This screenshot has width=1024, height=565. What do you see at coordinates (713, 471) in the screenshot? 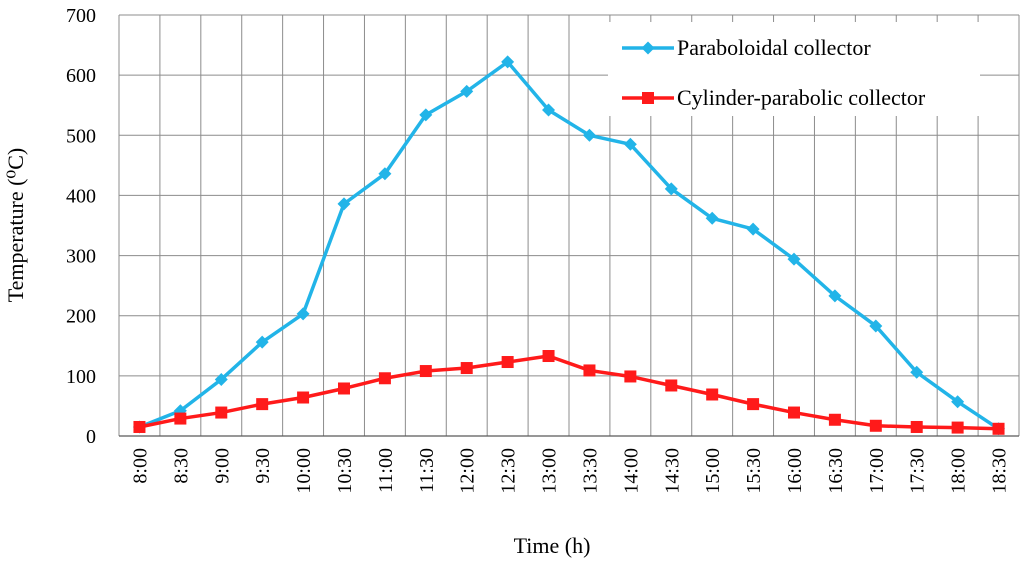
I see `x-tick-label: 15:00` at bounding box center [713, 471].